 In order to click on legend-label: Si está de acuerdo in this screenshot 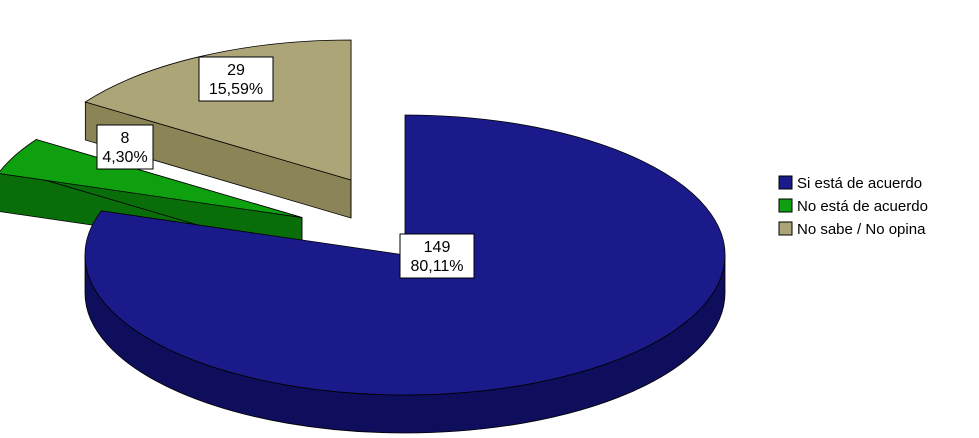, I will do `click(859, 183)`.